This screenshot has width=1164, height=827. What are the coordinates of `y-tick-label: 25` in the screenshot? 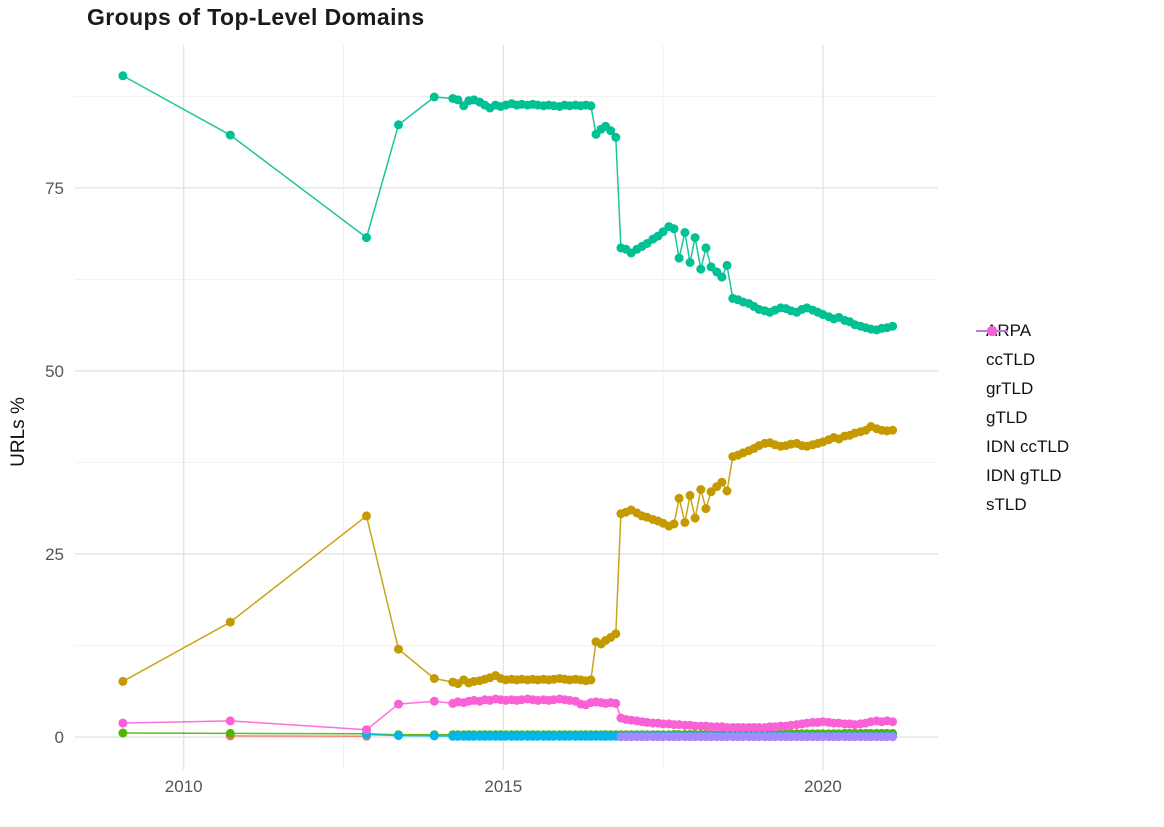 It's located at (54, 554).